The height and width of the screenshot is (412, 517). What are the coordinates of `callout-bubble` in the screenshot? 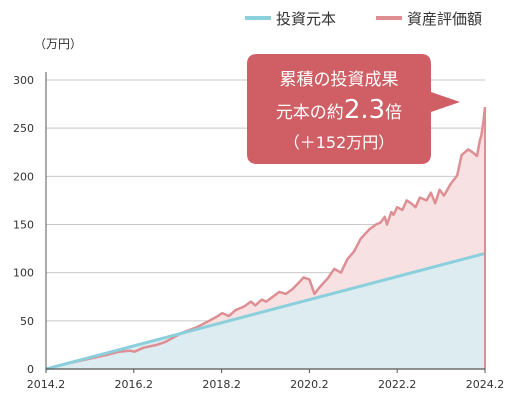 It's located at (353, 109).